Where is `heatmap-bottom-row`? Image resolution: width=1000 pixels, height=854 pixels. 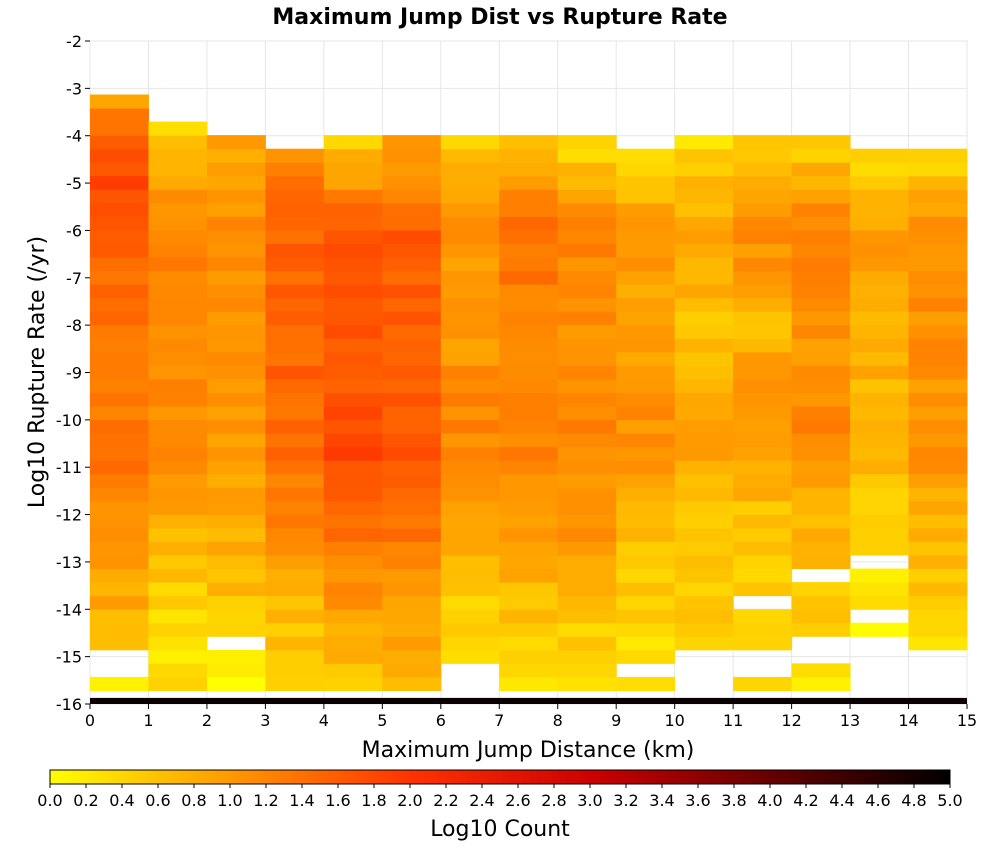 heatmap-bottom-row is located at coordinates (528, 700).